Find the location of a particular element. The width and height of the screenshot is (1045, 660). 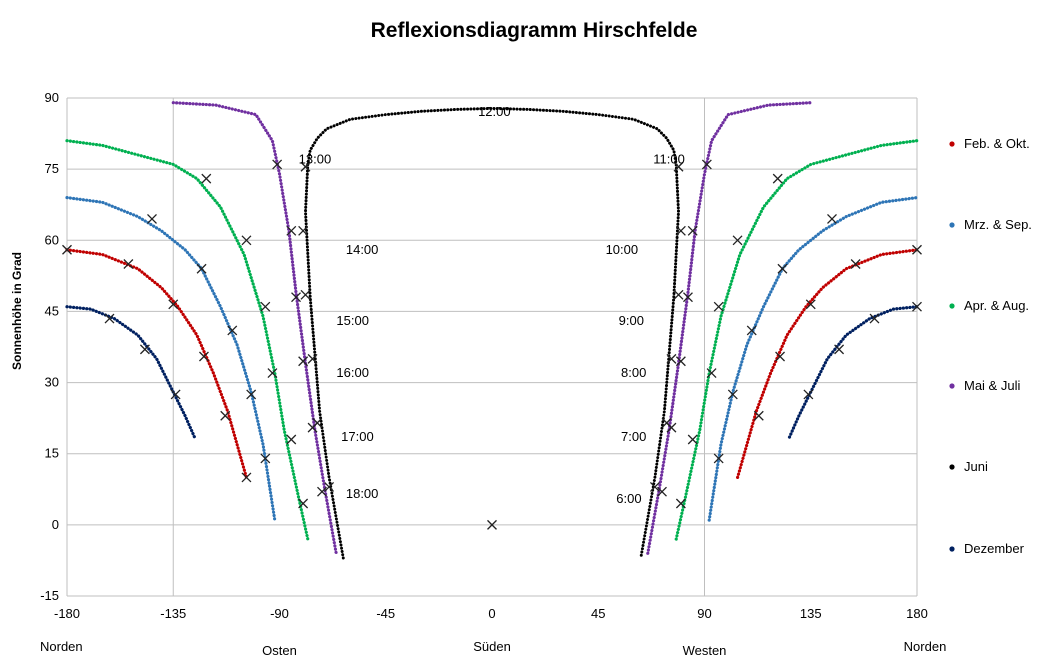

hour-label-11: 18:00 is located at coordinates (362, 493).